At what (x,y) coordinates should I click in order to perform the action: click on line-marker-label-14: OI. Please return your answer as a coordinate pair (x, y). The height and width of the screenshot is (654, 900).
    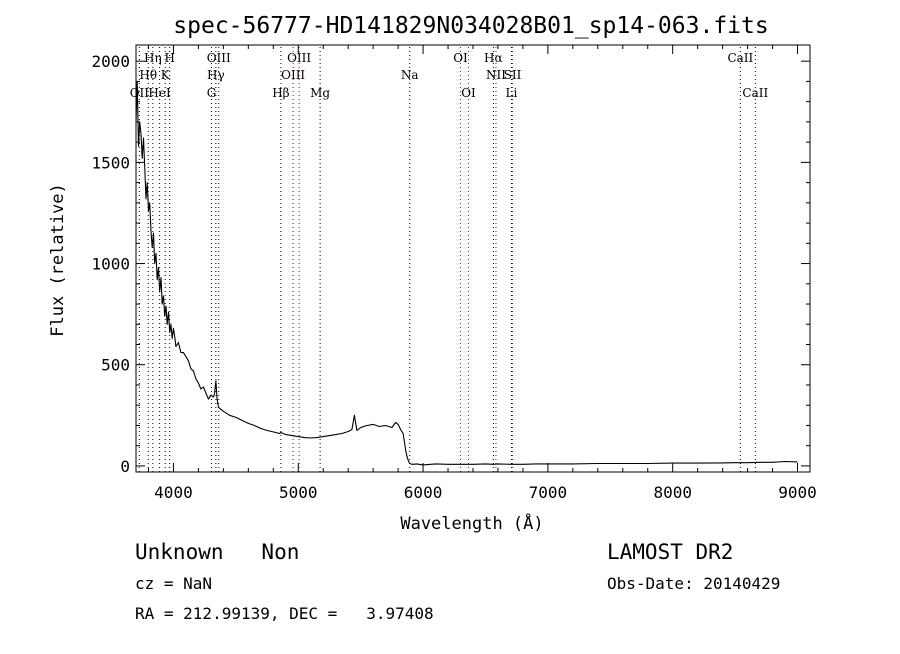
    Looking at the image, I should click on (460, 58).